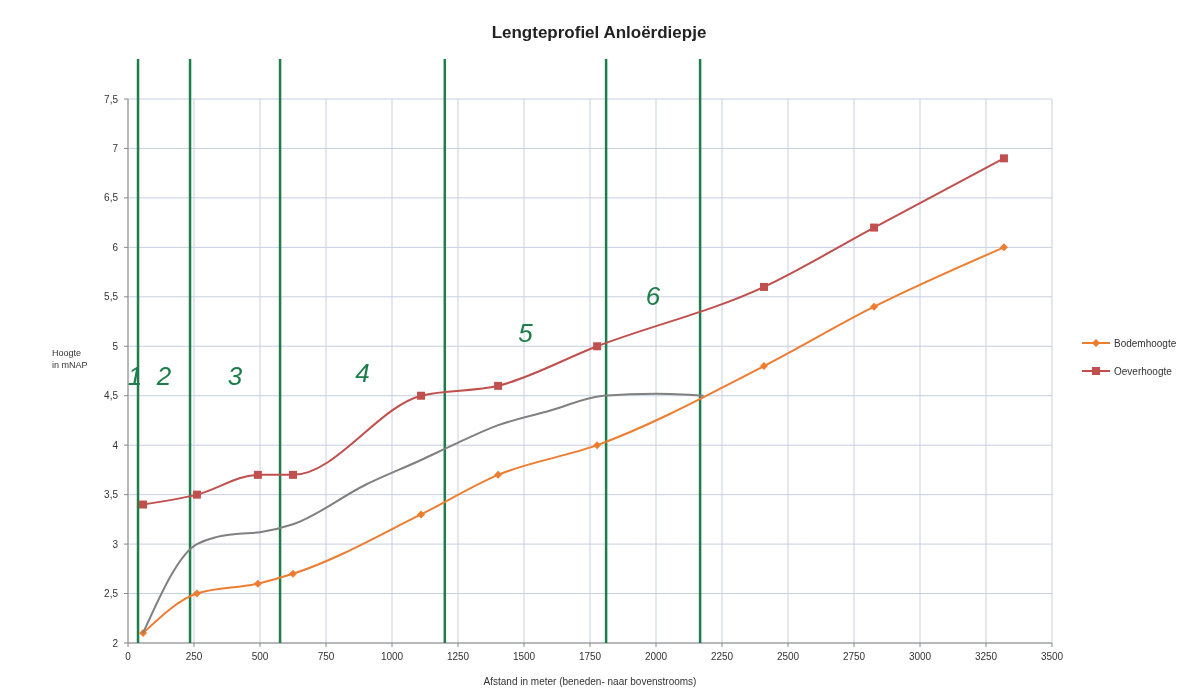  Describe the element at coordinates (1145, 343) in the screenshot. I see `legend-label: Bodemhoogte` at that location.